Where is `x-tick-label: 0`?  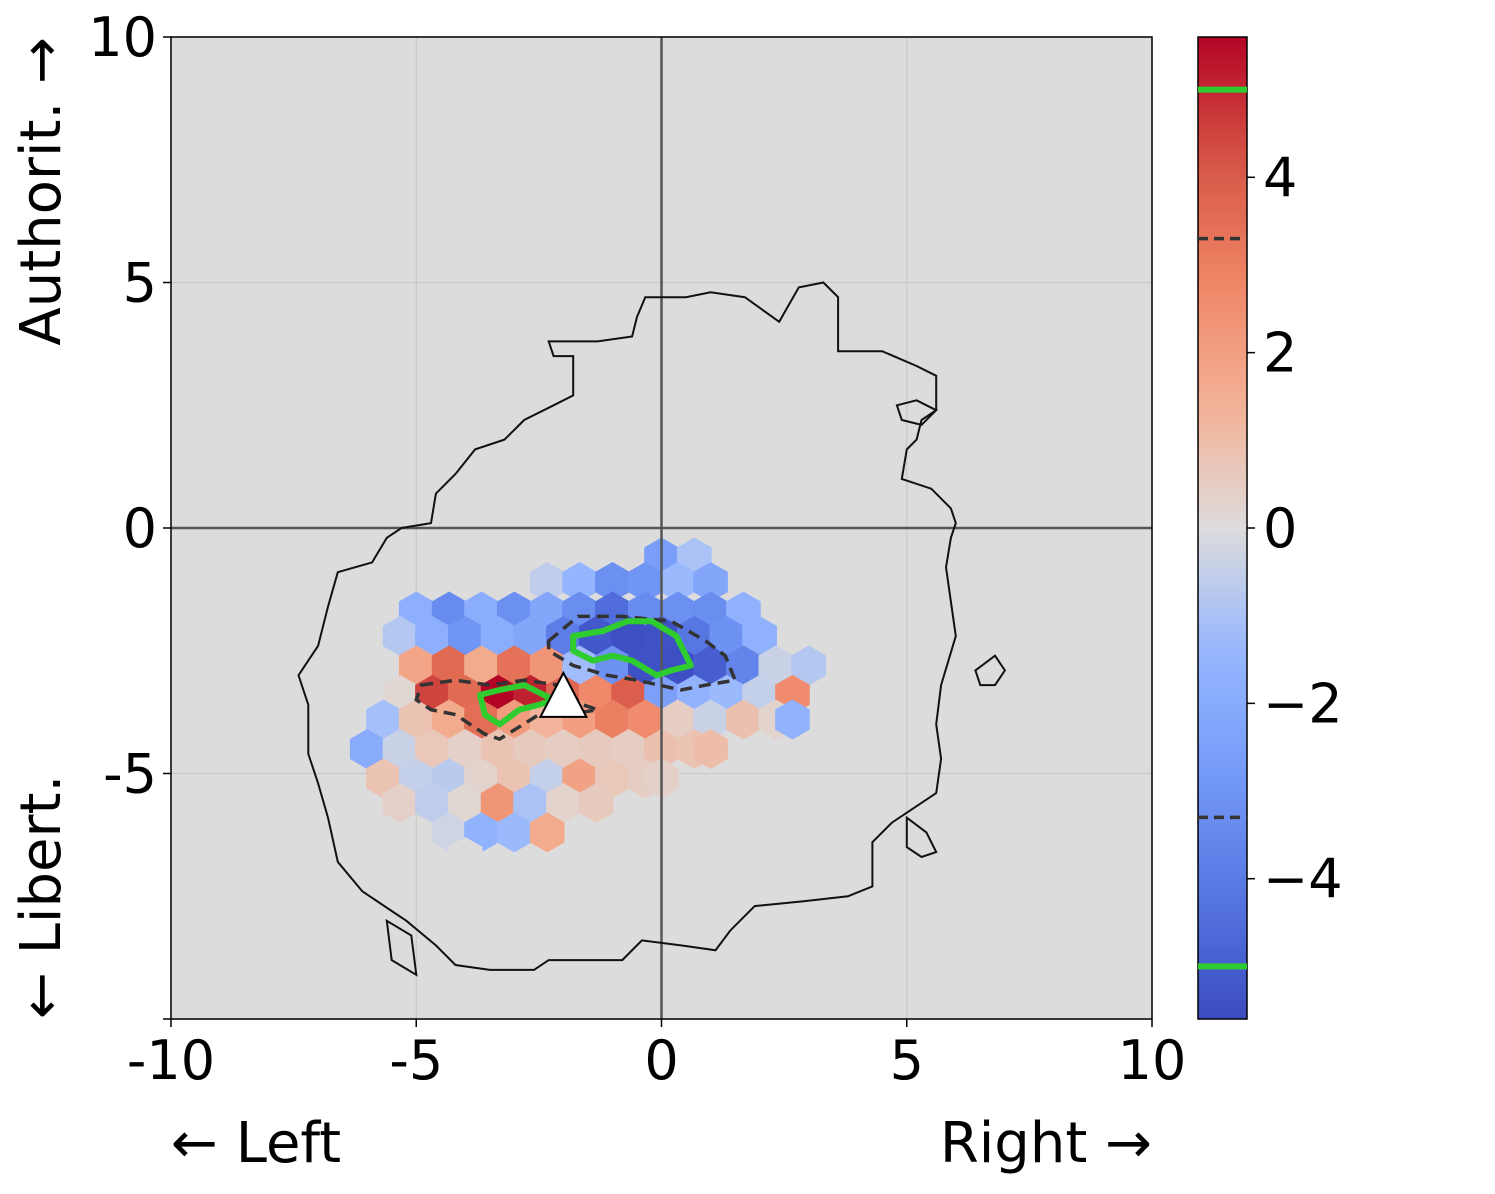
x-tick-label: 0 is located at coordinates (661, 1060).